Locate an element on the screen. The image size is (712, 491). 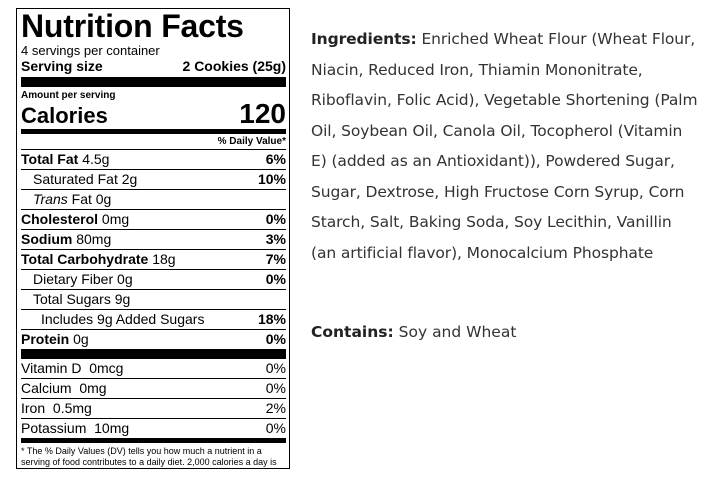
serving-size-row: Serving size 2 Cookies (25g) is located at coordinates (153, 72).